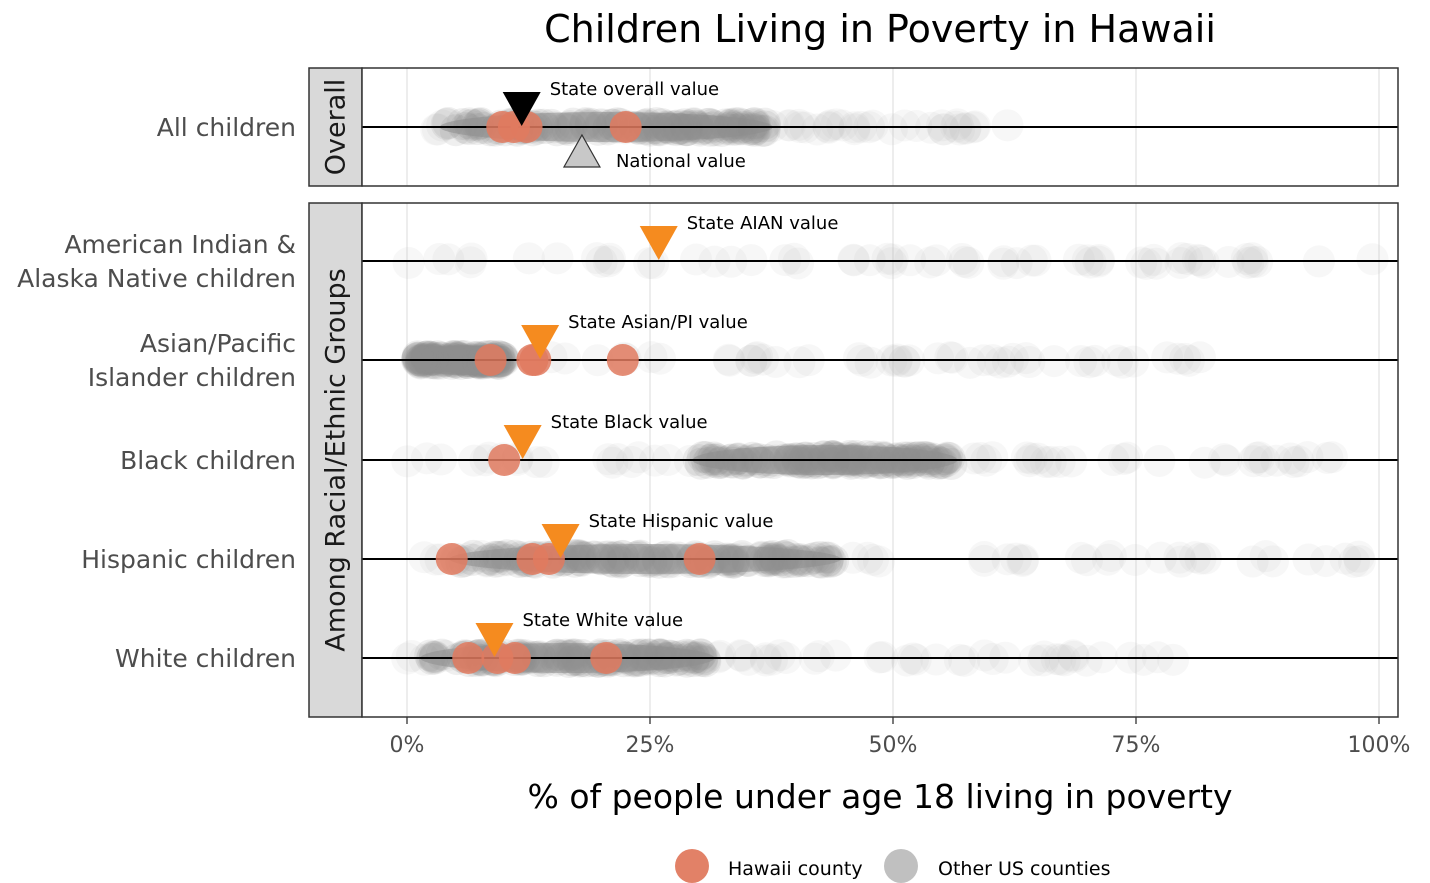  Describe the element at coordinates (188, 559) in the screenshot. I see `row-label: Hispanic children` at that location.